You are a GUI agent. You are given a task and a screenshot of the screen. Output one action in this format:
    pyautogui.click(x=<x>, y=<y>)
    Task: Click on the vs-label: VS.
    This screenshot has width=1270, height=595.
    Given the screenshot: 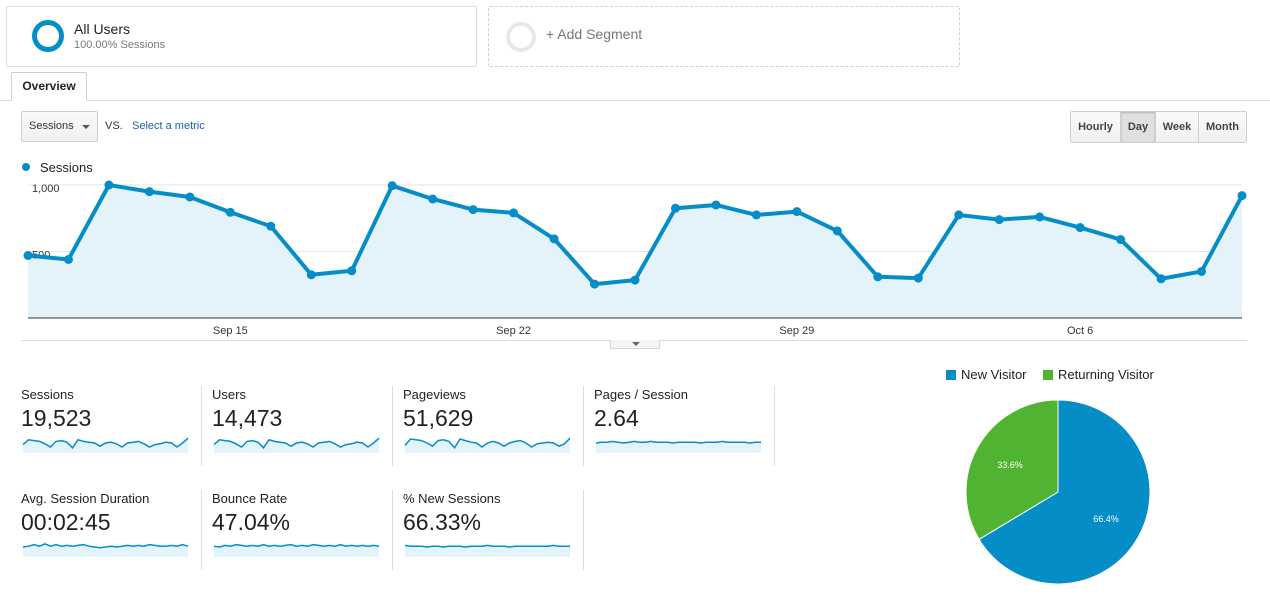 What is the action you would take?
    pyautogui.click(x=114, y=126)
    